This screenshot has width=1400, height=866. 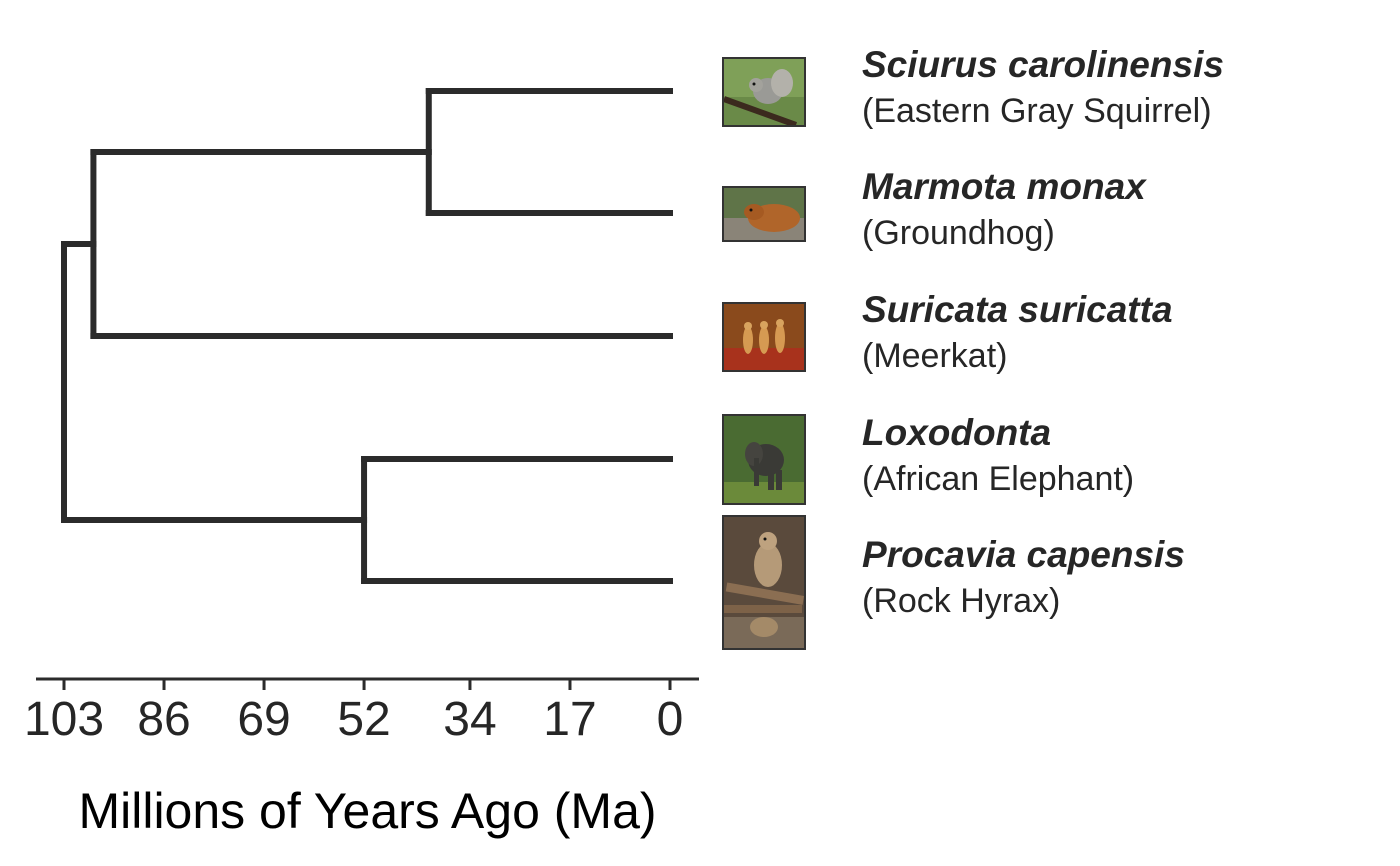 What do you see at coordinates (569, 719) in the screenshot?
I see `axis-tick-label: 17` at bounding box center [569, 719].